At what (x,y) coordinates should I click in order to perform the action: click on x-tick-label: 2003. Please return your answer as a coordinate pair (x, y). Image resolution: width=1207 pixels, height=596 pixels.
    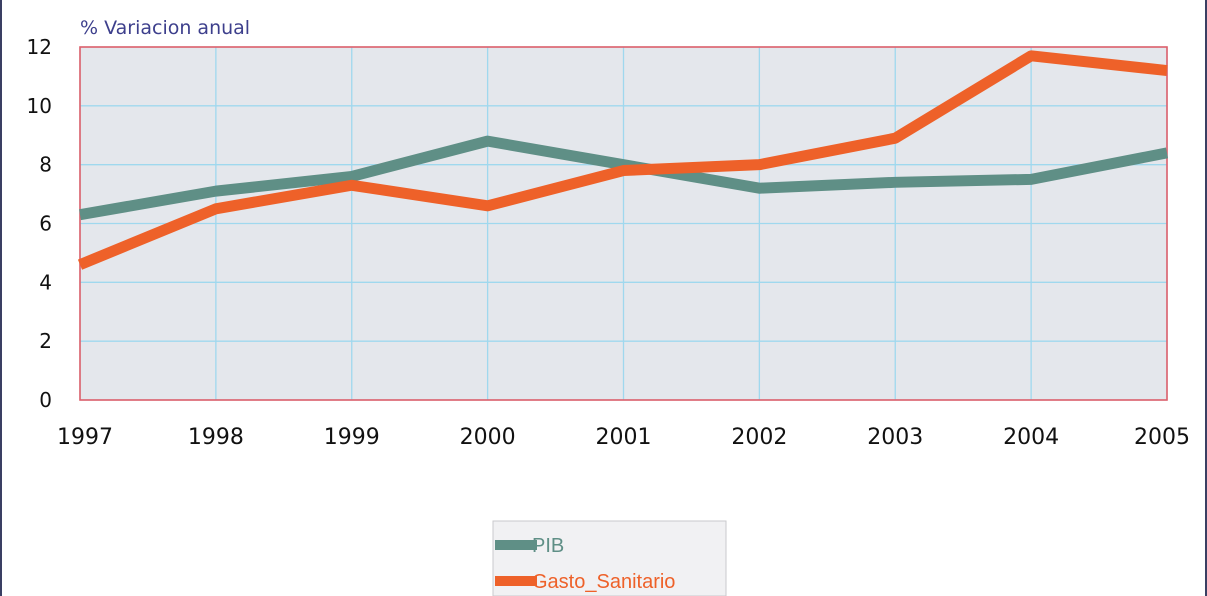
    Looking at the image, I should click on (895, 437).